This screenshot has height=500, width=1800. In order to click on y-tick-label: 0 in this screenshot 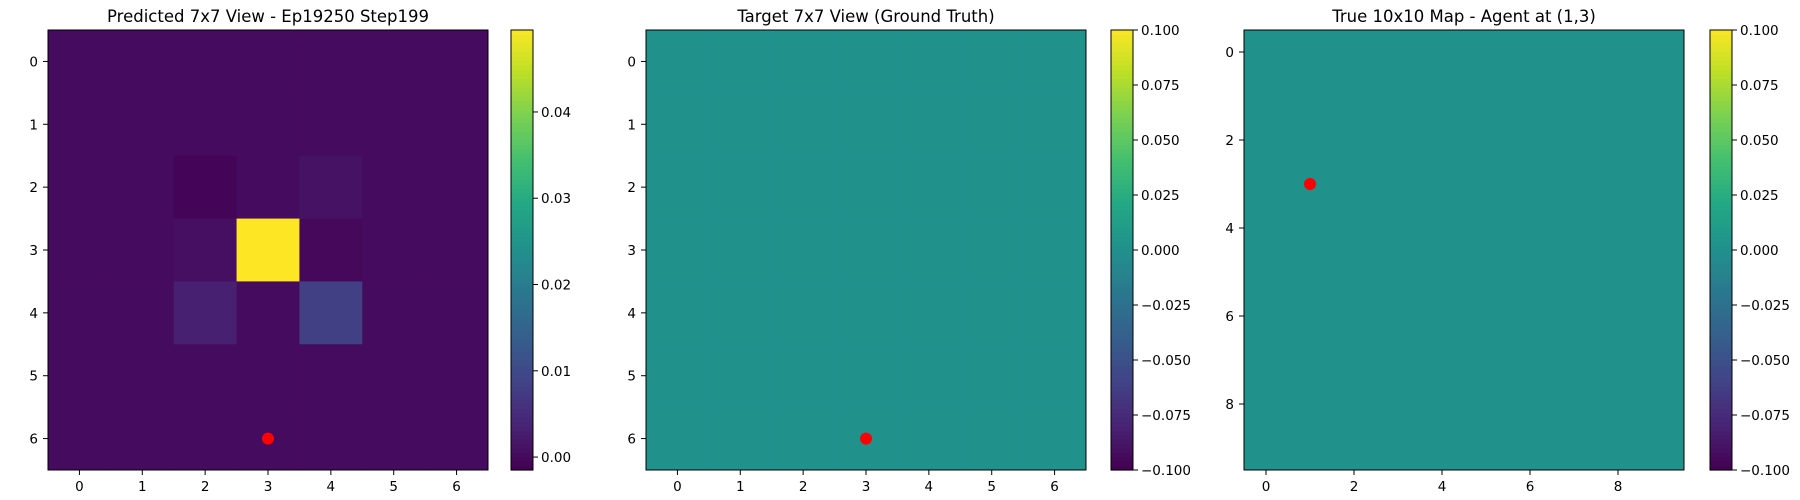, I will do `click(631, 62)`.